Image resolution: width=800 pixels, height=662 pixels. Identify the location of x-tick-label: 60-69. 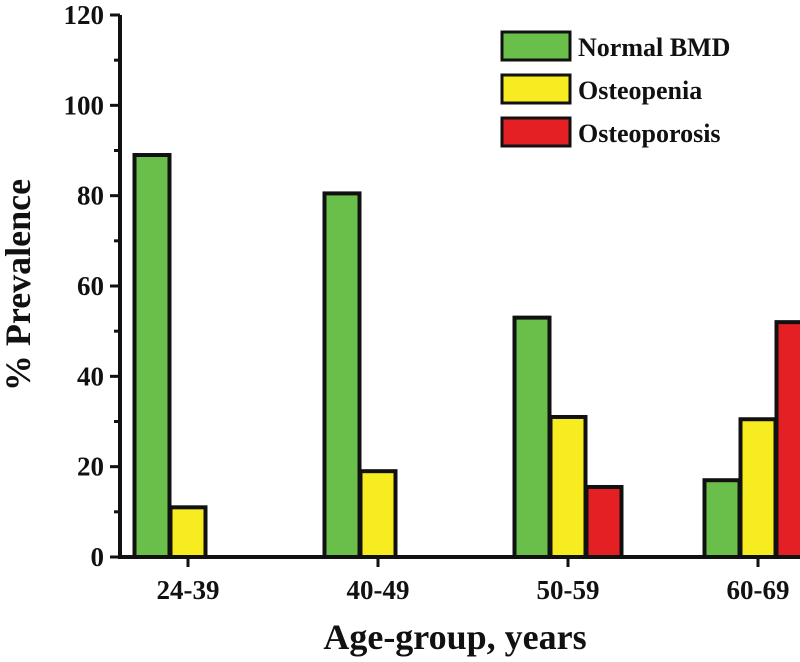
(758, 590).